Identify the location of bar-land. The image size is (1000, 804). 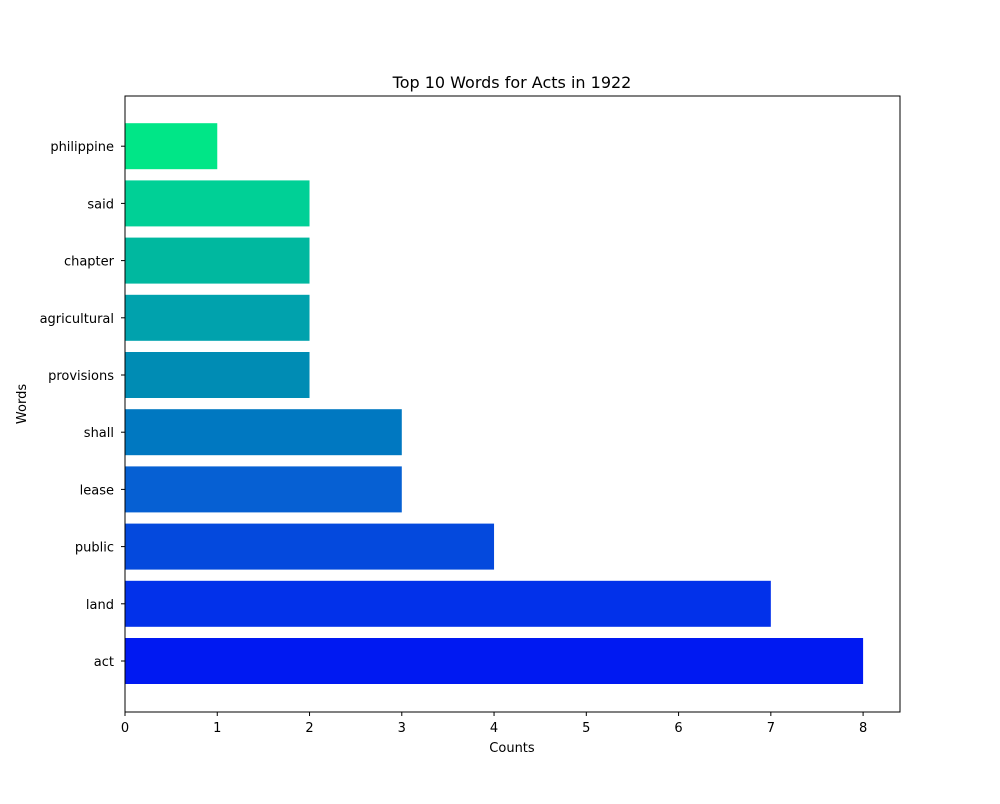
(448, 603).